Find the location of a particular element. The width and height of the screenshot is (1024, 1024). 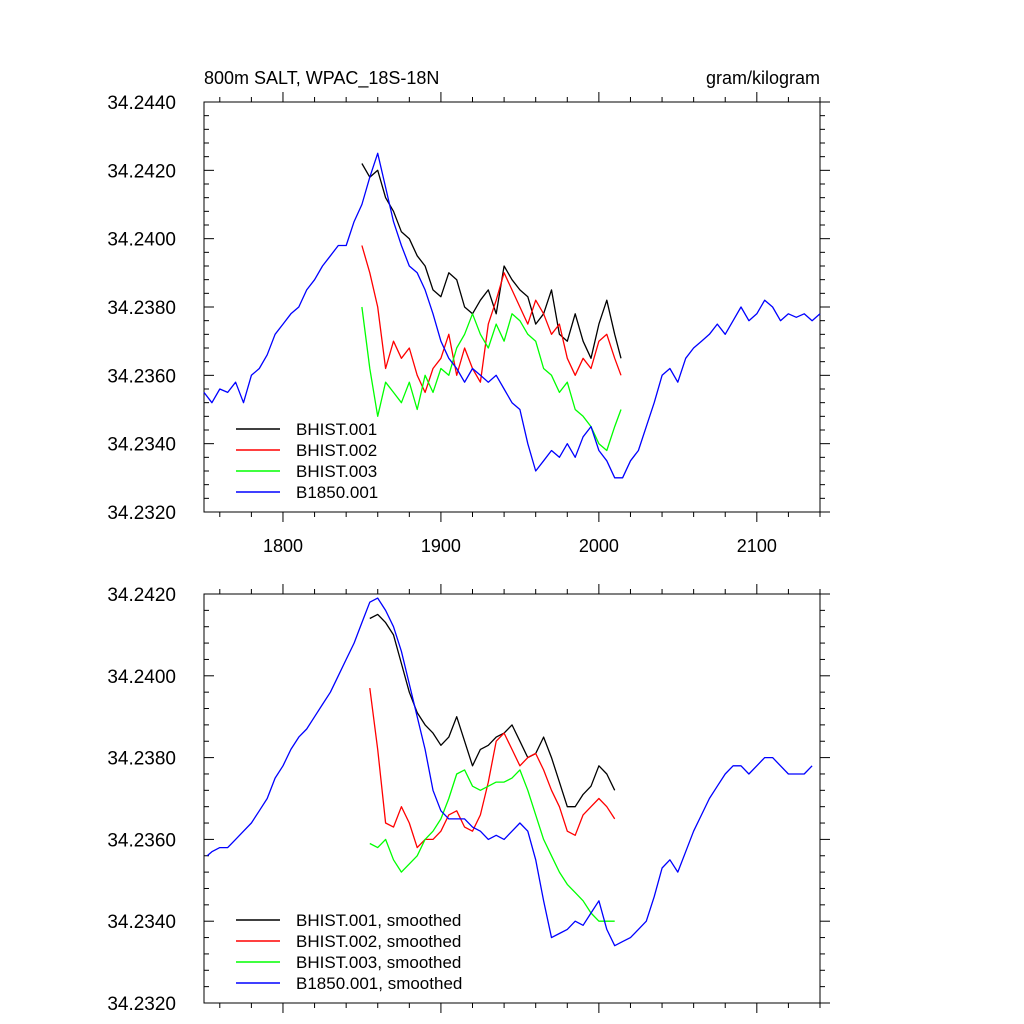

y-tick-label: 34.2440 is located at coordinates (141, 103).